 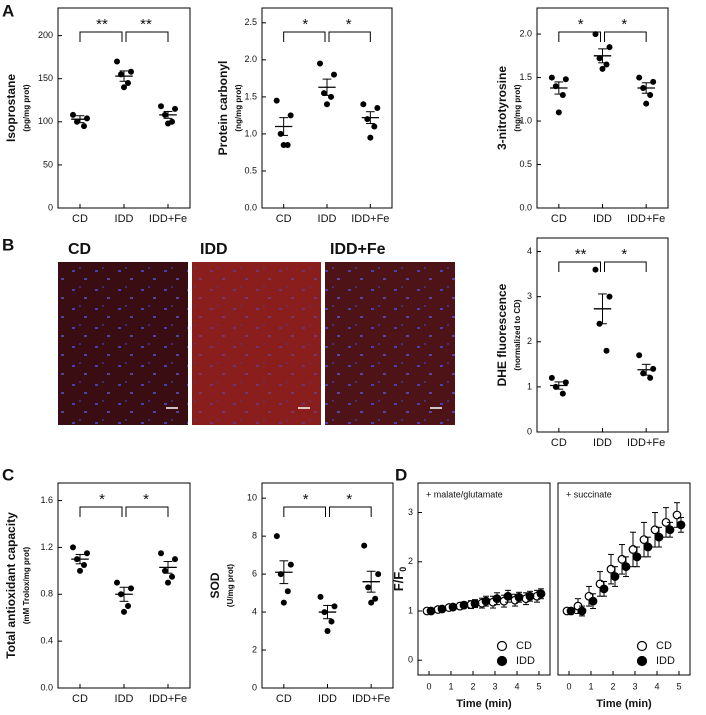 What do you see at coordinates (230, 585) in the screenshot?
I see `y-axis-unit: (U/mg prot)` at bounding box center [230, 585].